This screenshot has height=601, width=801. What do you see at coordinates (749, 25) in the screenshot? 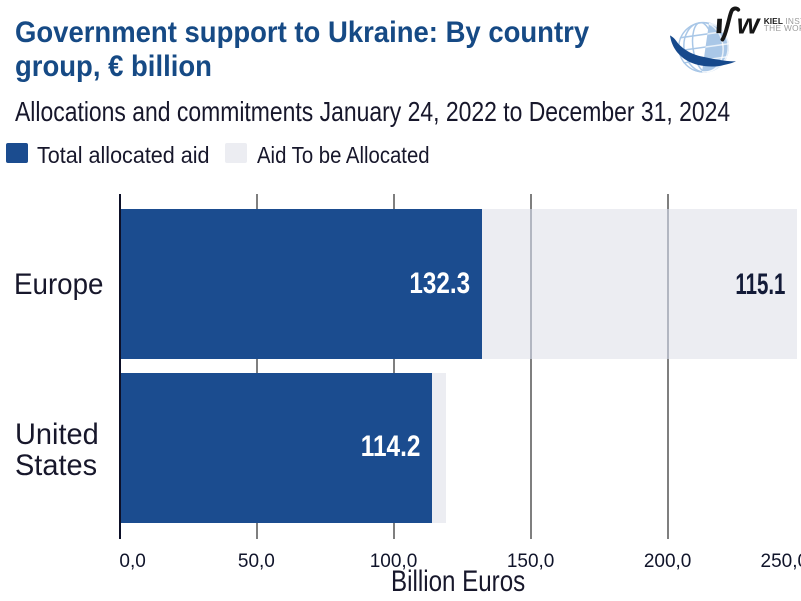
I see `svg-text: w` at bounding box center [749, 25].